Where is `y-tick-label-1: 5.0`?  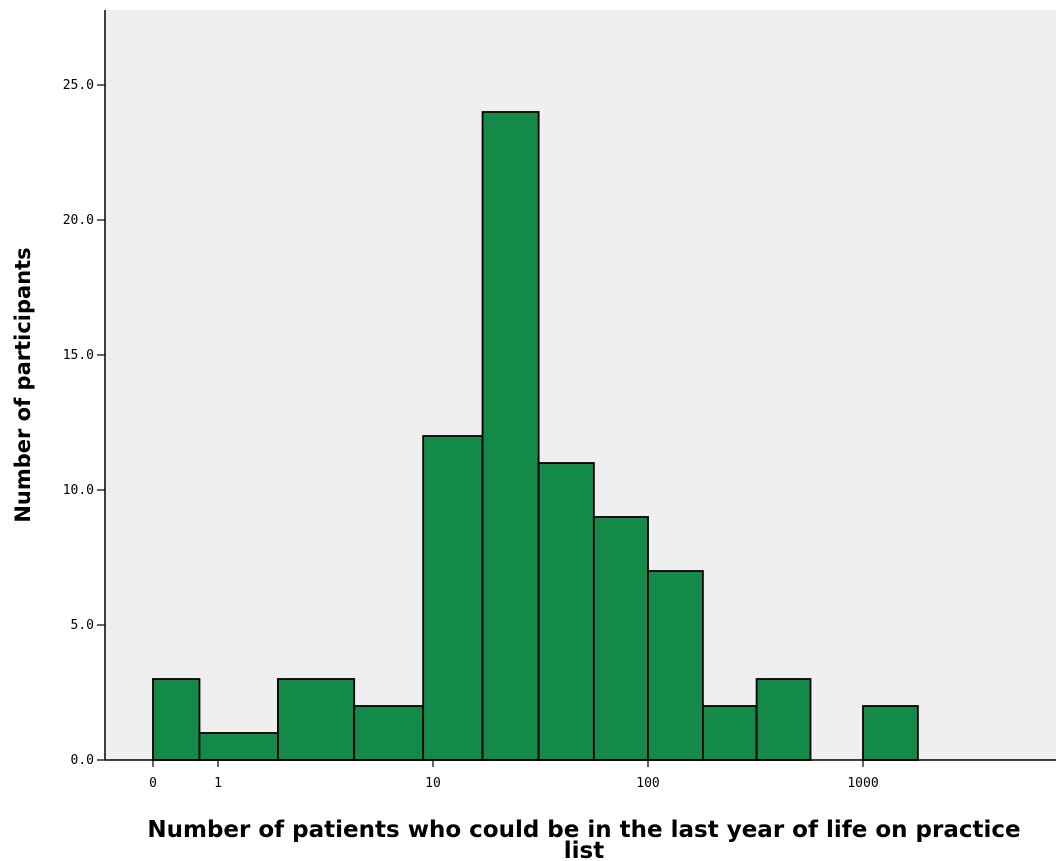
y-tick-label-1: 5.0 is located at coordinates (82, 625).